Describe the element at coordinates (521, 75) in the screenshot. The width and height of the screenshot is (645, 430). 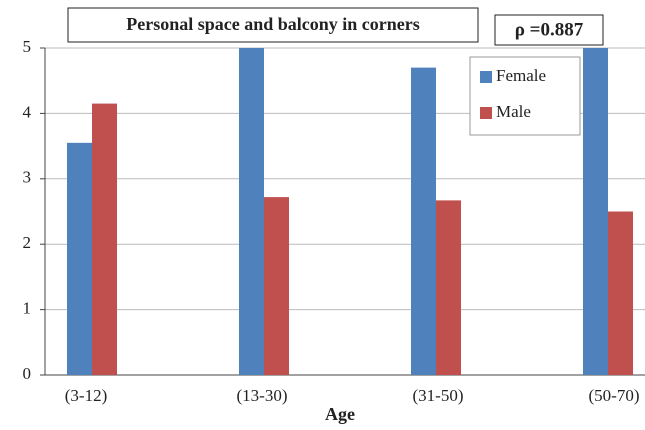
I see `legend-label: Female` at that location.